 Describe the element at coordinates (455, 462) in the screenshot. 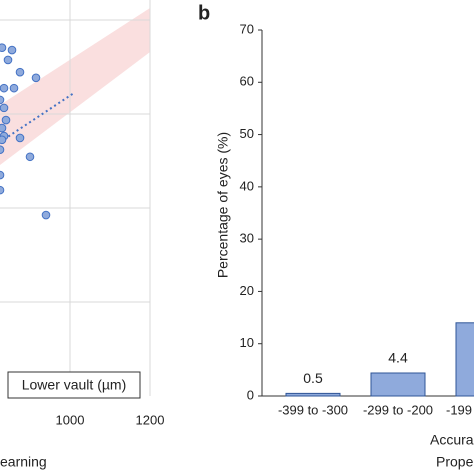

I see `x-axis-label: Prope` at that location.